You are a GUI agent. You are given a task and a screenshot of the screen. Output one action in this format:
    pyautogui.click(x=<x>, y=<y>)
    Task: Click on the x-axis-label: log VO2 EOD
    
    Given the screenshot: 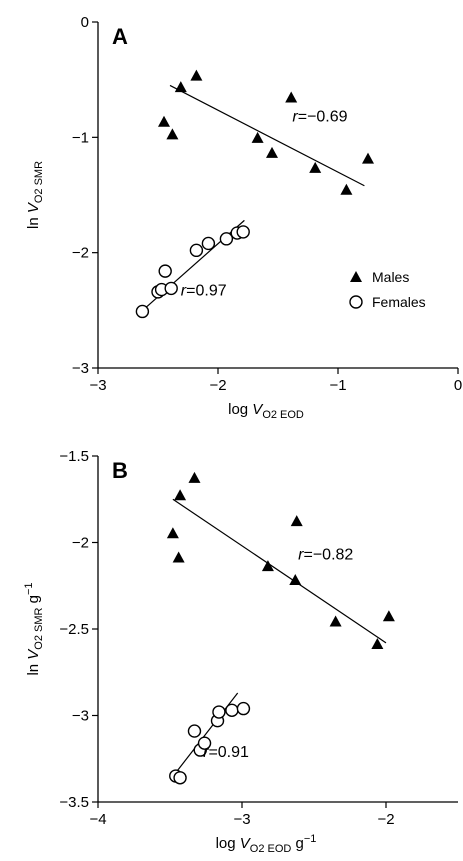 What is the action you would take?
    pyautogui.click(x=266, y=411)
    